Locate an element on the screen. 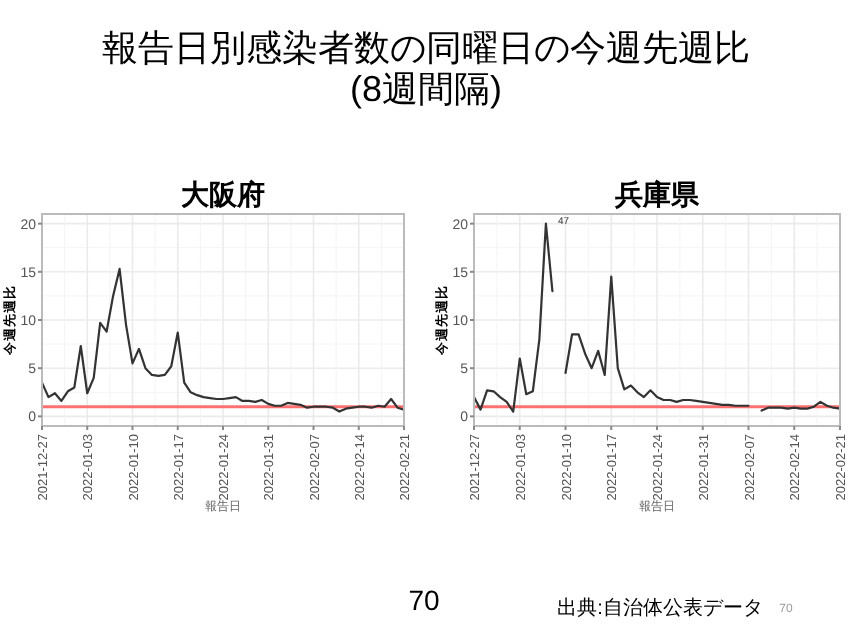 Image resolution: width=854 pixels, height=640 pixels. chart-title: 兵庫県 is located at coordinates (657, 194).